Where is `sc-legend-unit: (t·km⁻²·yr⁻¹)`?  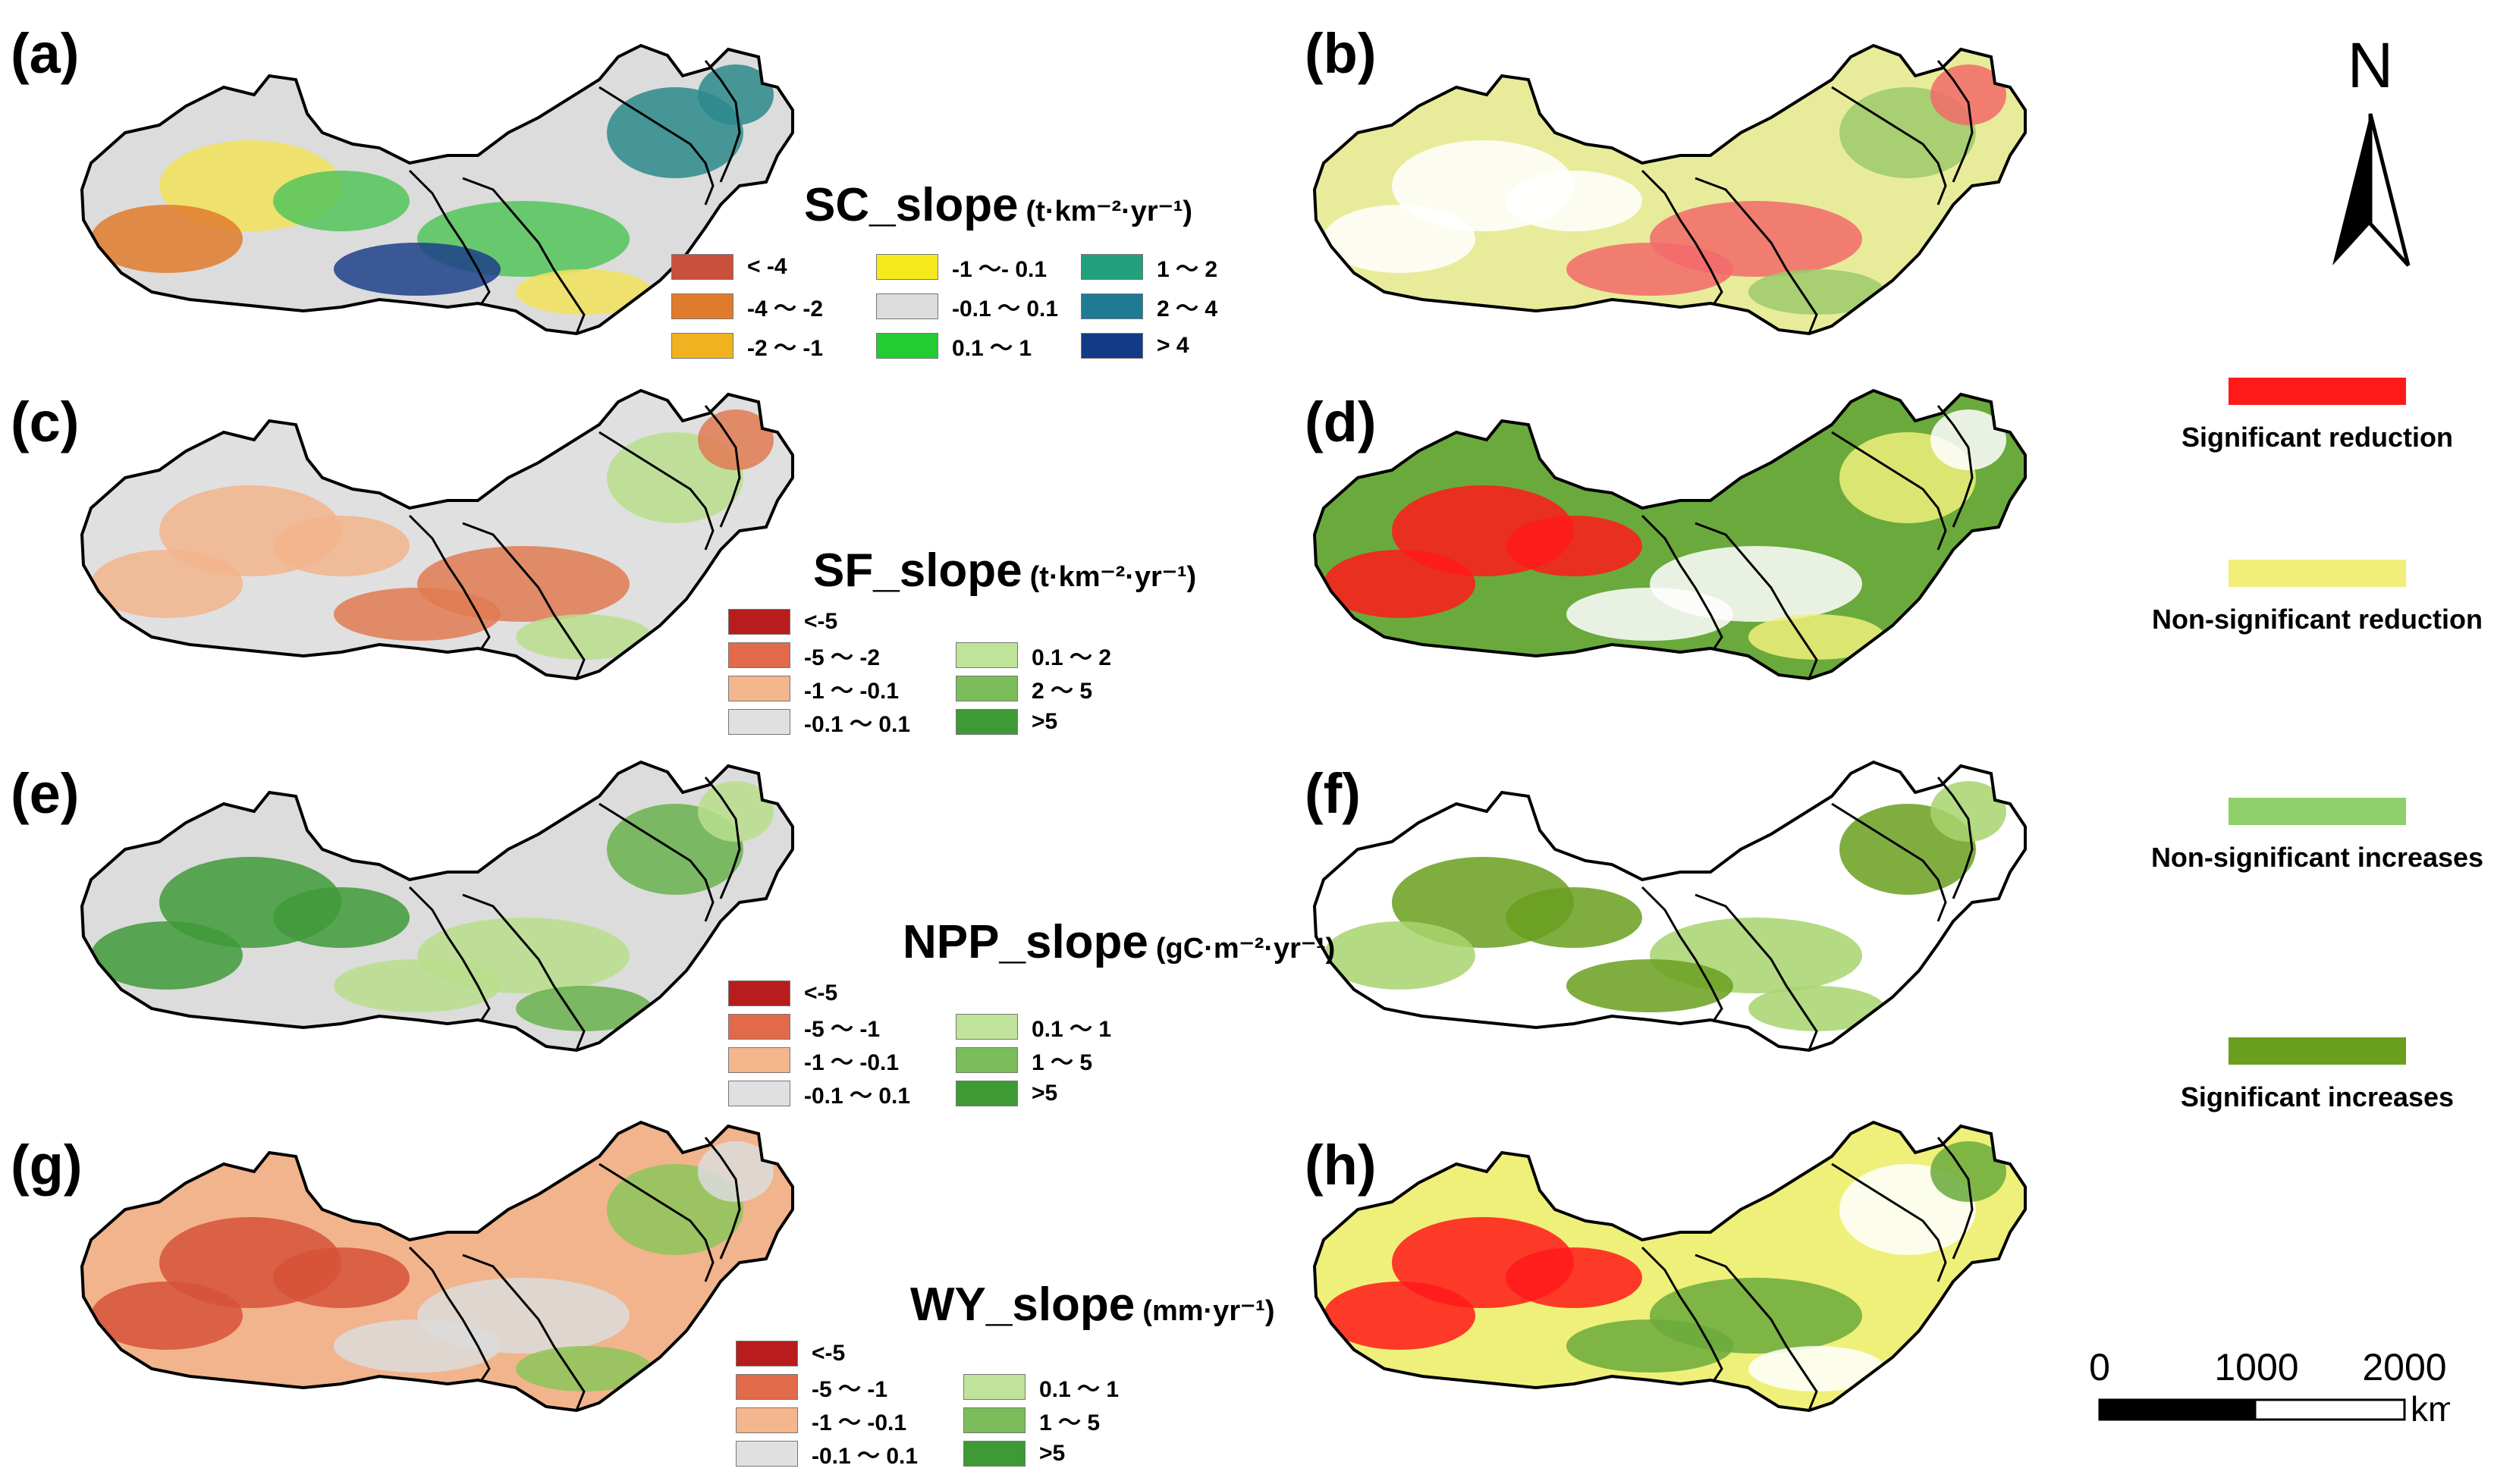
sc-legend-unit: (t·km⁻²·yr⁻¹) is located at coordinates (1110, 212).